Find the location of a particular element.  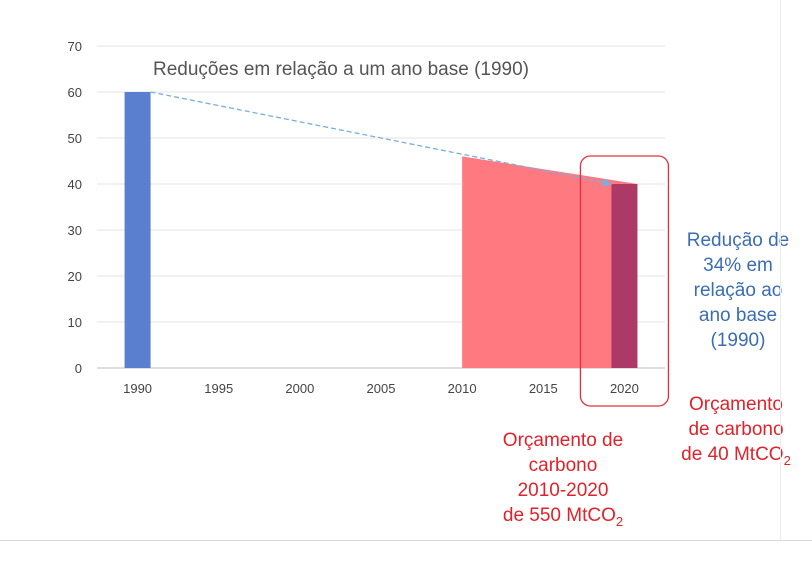

budget-period-annotation: Orçamento de carbono 2010-2020 de 550 MtCO2 is located at coordinates (563, 481).